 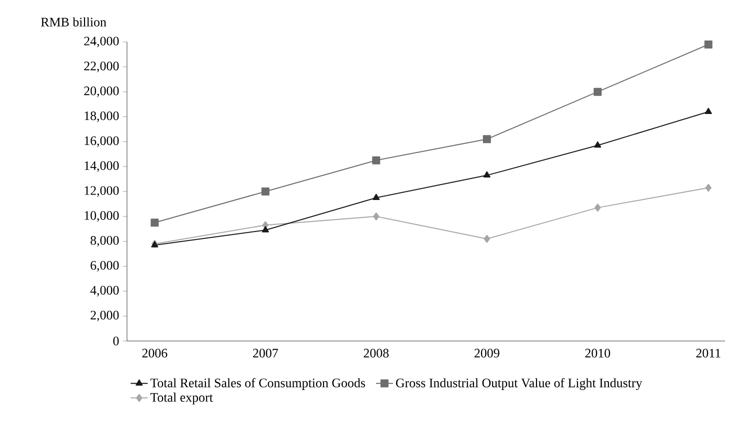 What do you see at coordinates (101, 42) in the screenshot?
I see `y-tick-label: 24,000` at bounding box center [101, 42].